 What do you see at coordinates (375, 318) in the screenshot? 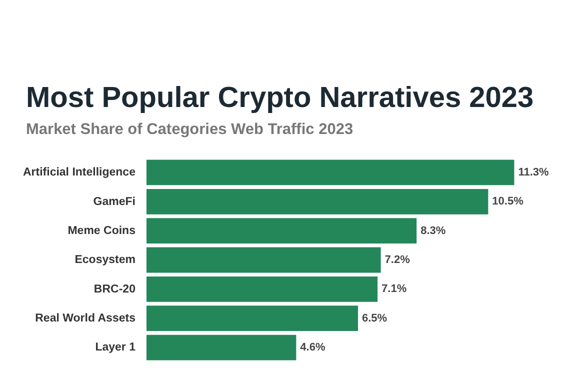
I see `data-label: 6.5%` at bounding box center [375, 318].